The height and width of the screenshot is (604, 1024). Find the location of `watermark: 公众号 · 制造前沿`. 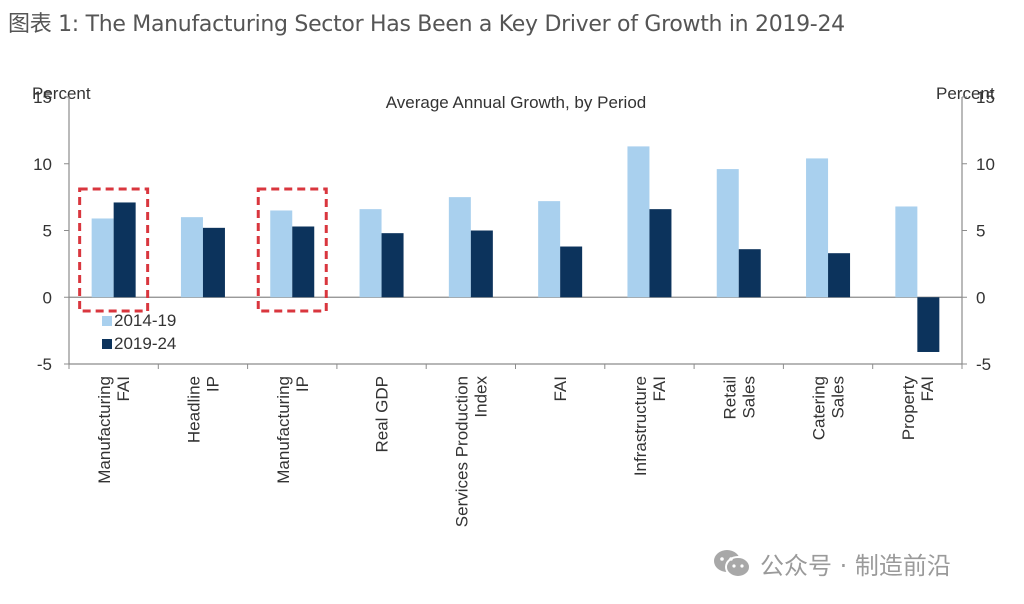

watermark: 公众号 · 制造前沿 is located at coordinates (831, 563).